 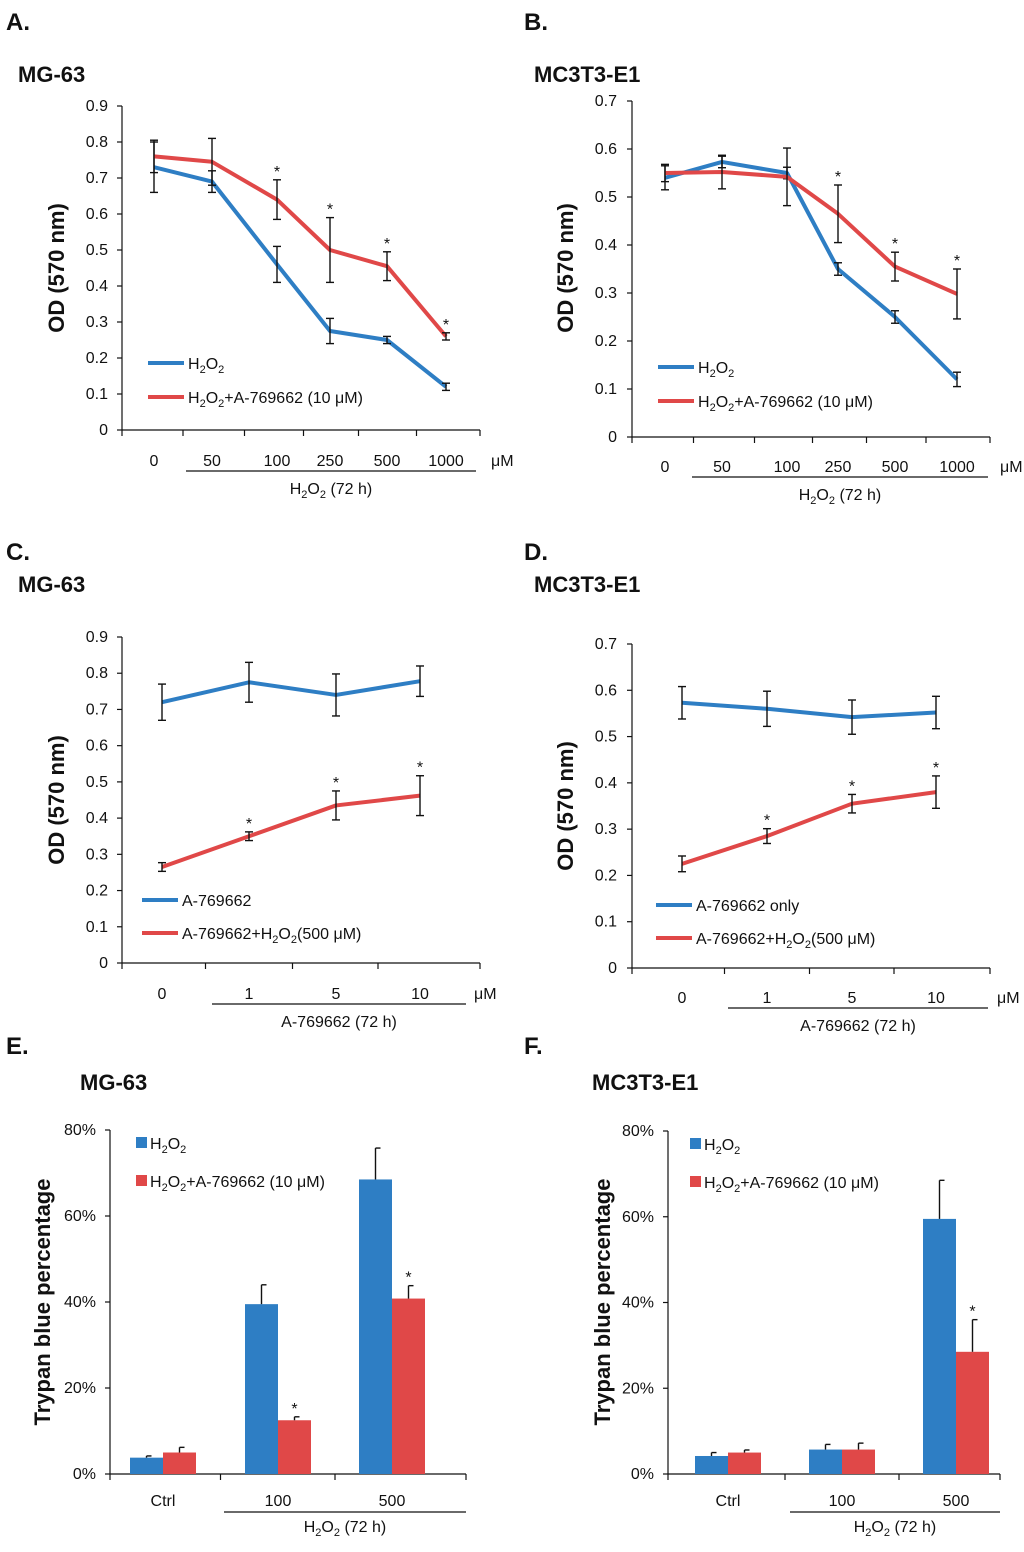 What do you see at coordinates (97, 673) in the screenshot?
I see `y-tick-label: 0.8` at bounding box center [97, 673].